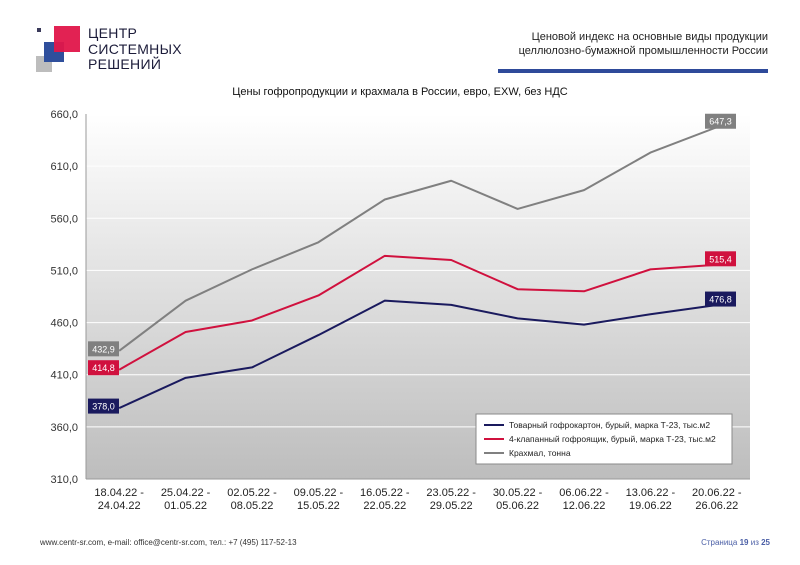  What do you see at coordinates (39, 30) in the screenshot?
I see `logo-square-dark` at bounding box center [39, 30].